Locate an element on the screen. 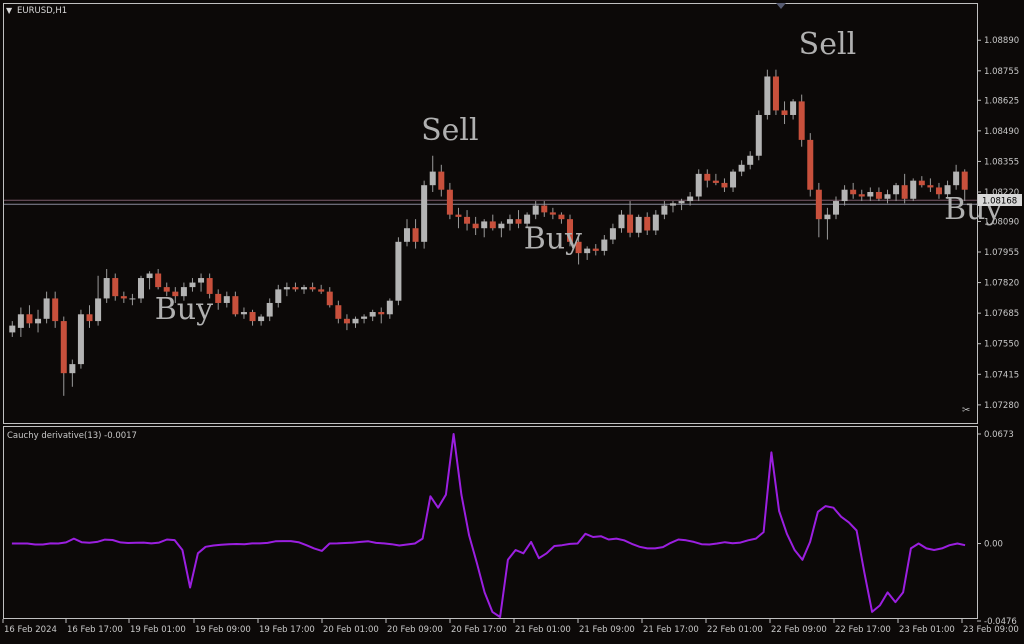 The width and height of the screenshot is (1024, 644). symbol-label: EURUSD,H1 is located at coordinates (42, 11).